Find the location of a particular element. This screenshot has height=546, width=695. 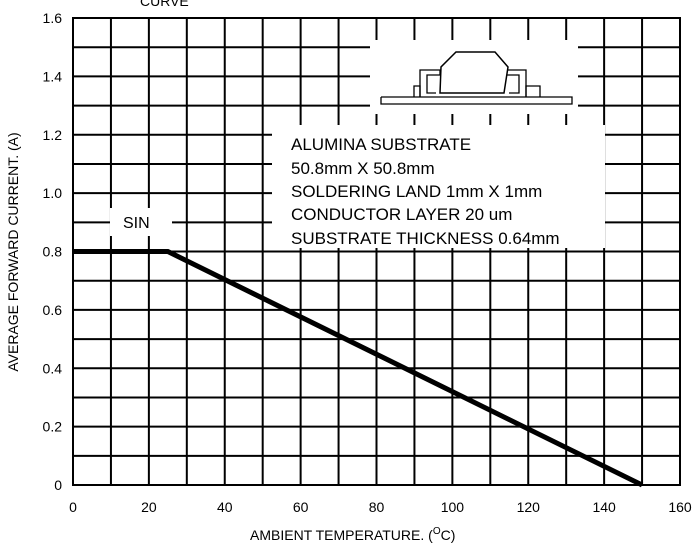

annotation-line-1: ALUMINA SUBSTRATE is located at coordinates (381, 144).